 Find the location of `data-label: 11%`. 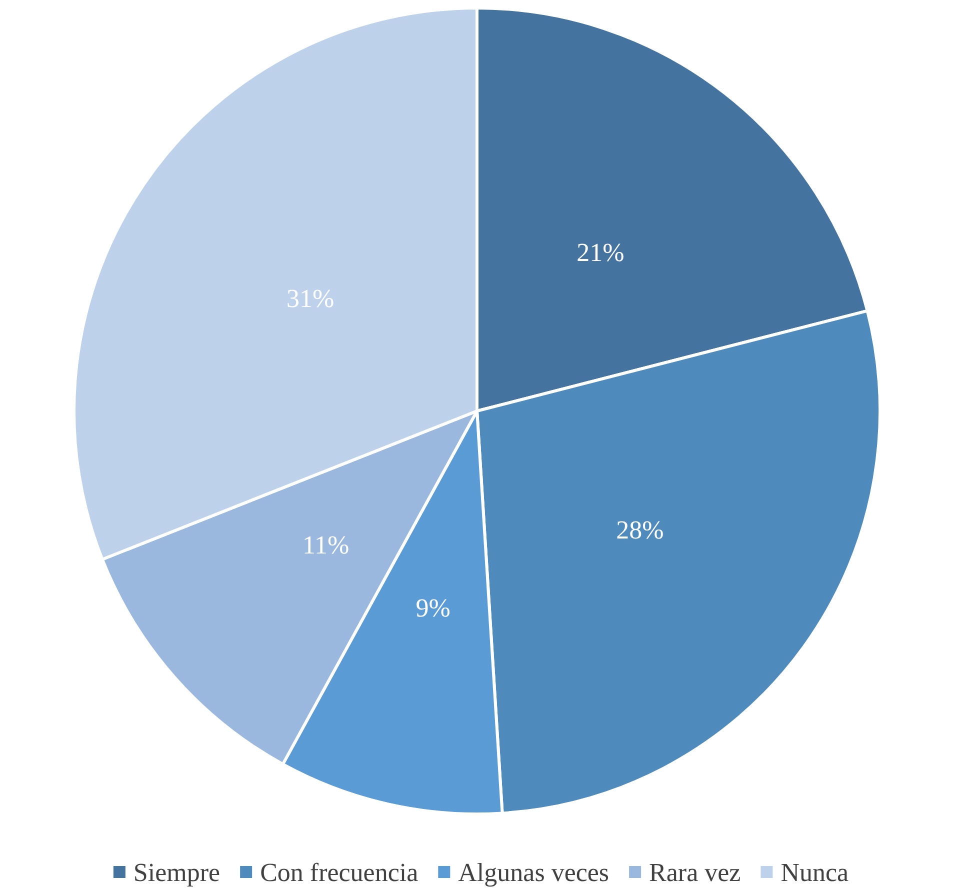

data-label: 11% is located at coordinates (326, 545).